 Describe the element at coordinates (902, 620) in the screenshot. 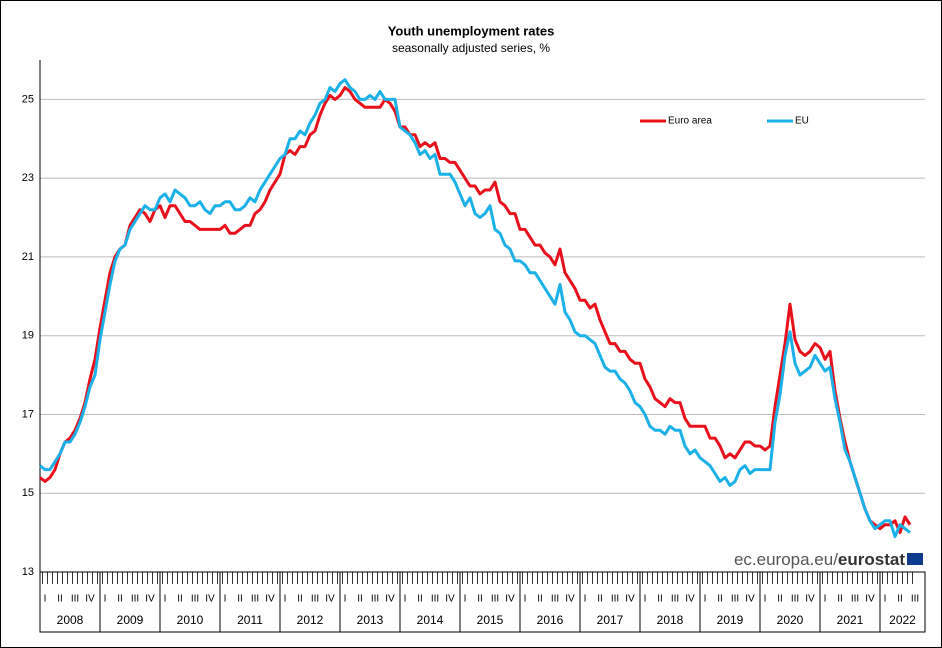

I see `year-label: 2022` at that location.